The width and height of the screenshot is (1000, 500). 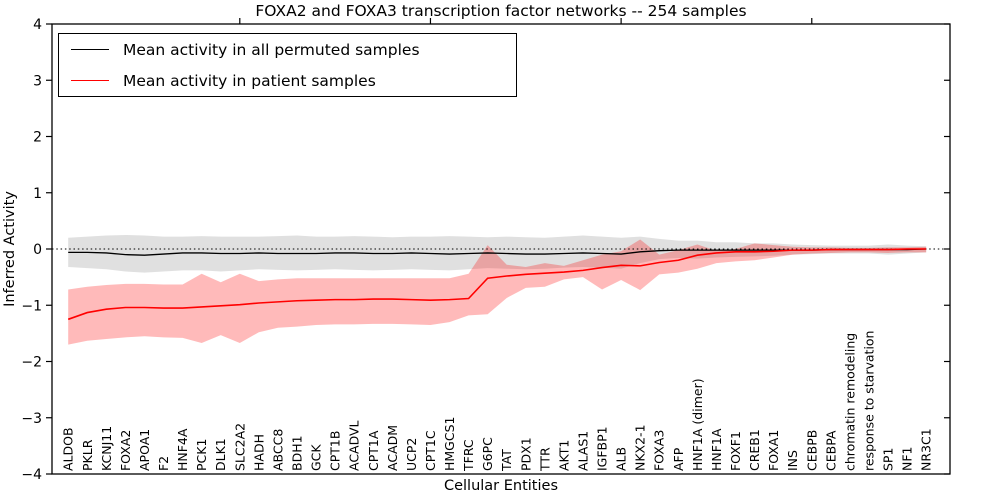 What do you see at coordinates (37, 250) in the screenshot?
I see `y-tick-label: 0` at bounding box center [37, 250].